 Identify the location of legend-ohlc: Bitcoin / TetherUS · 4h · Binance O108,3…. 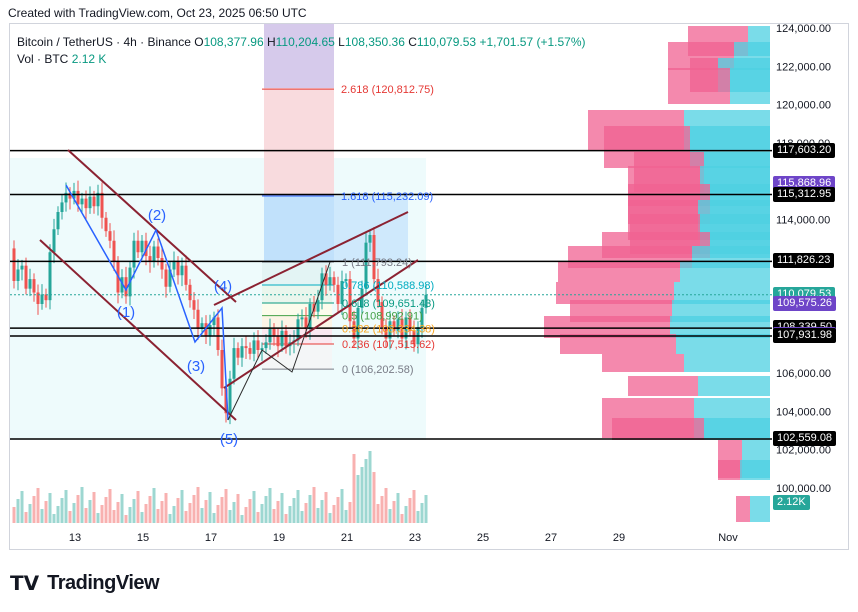
(301, 42).